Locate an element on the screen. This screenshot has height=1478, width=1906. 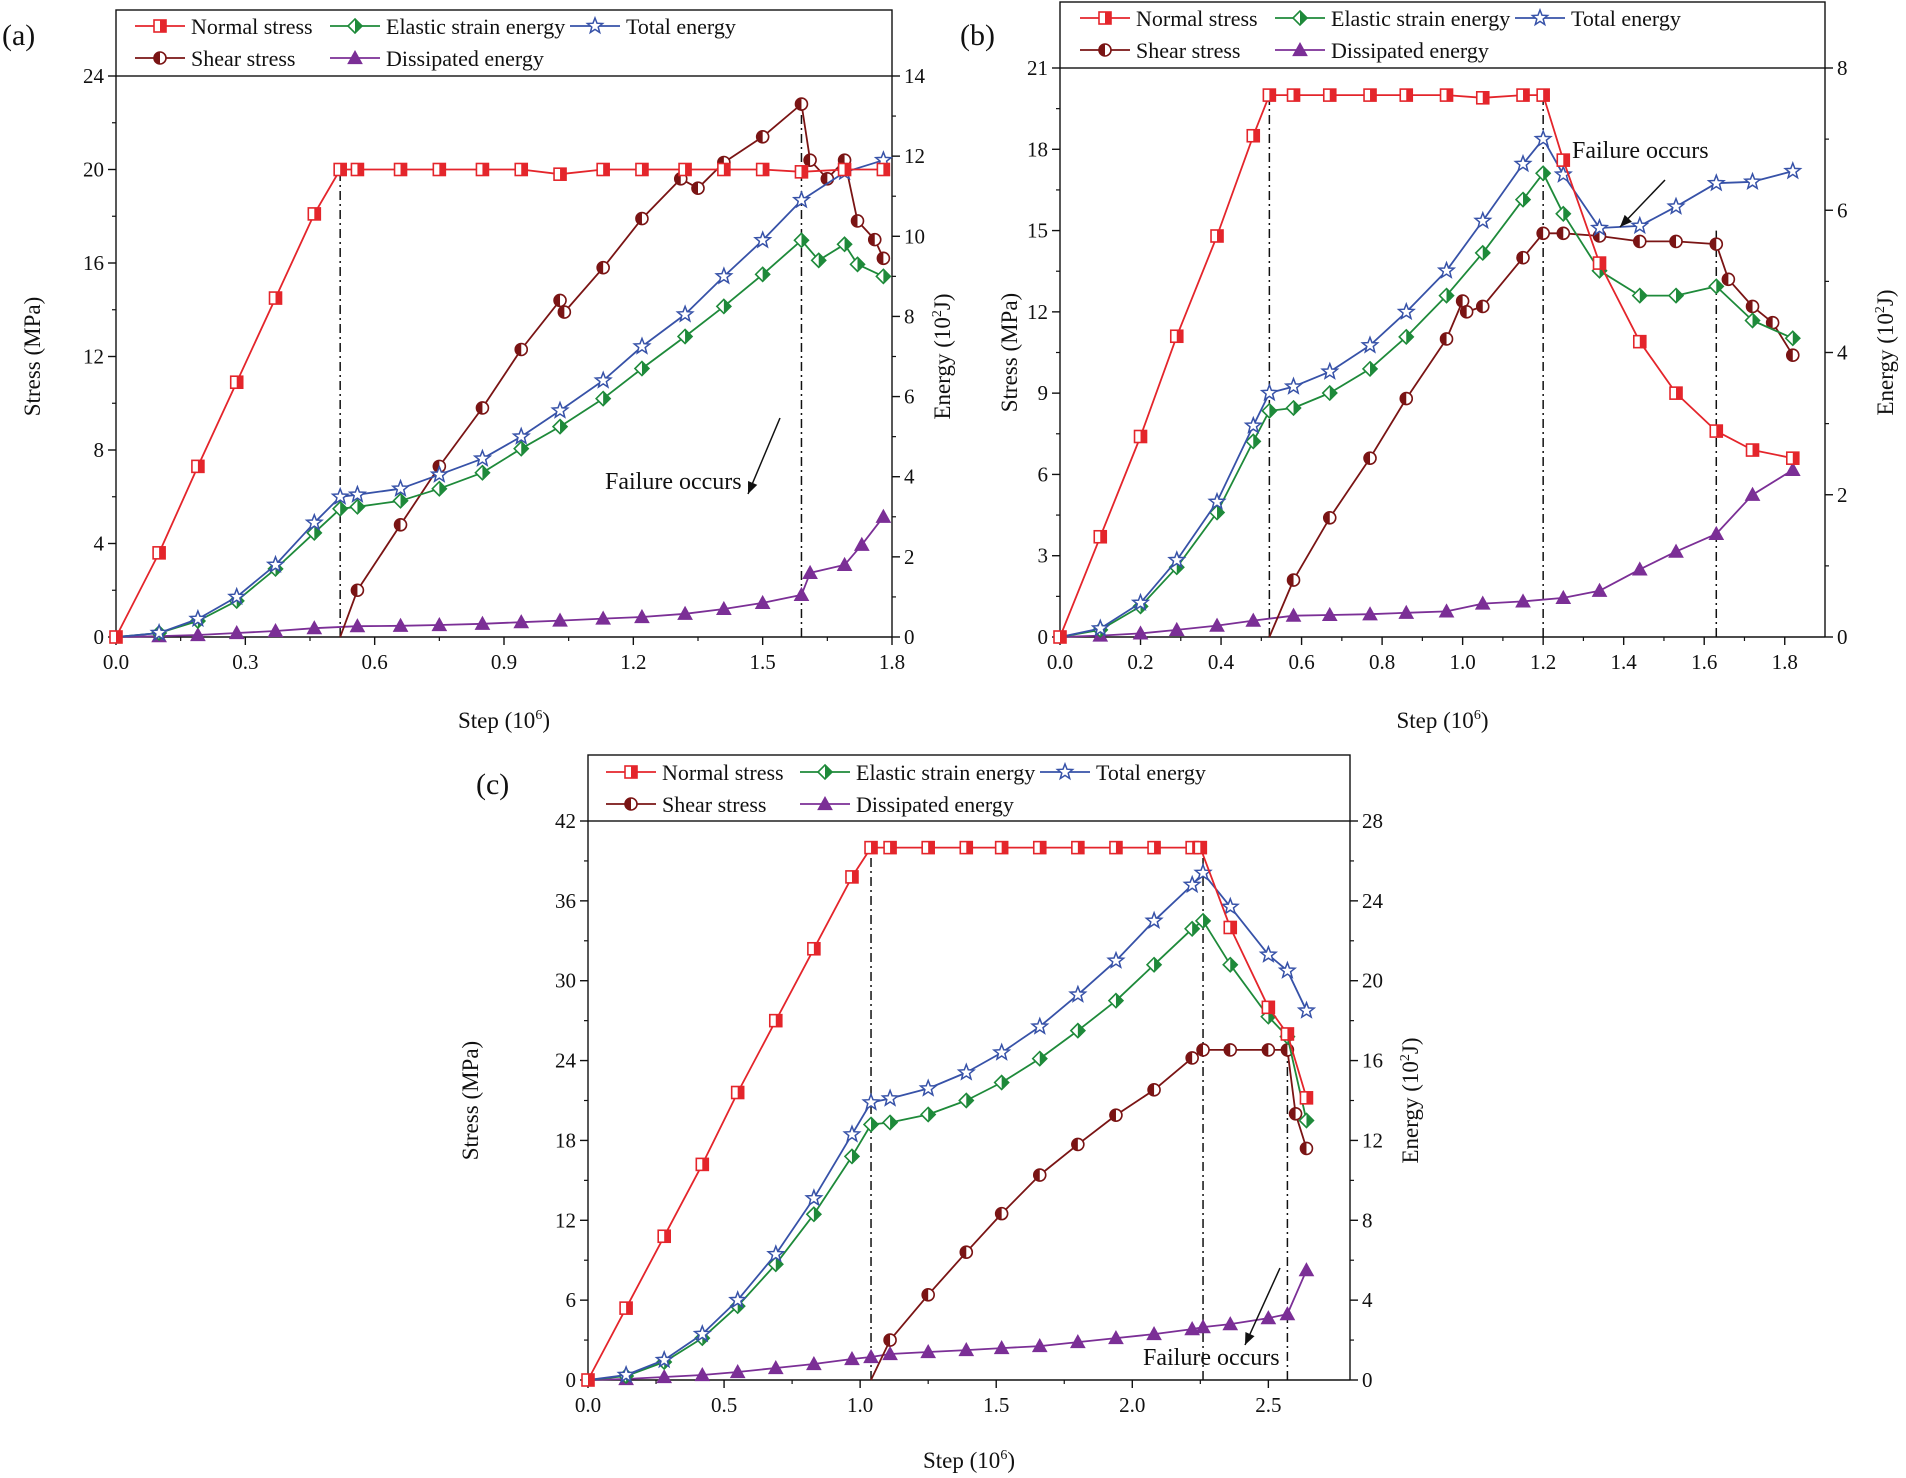
legend-label: Elastic strain energy is located at coordinates (945, 772).